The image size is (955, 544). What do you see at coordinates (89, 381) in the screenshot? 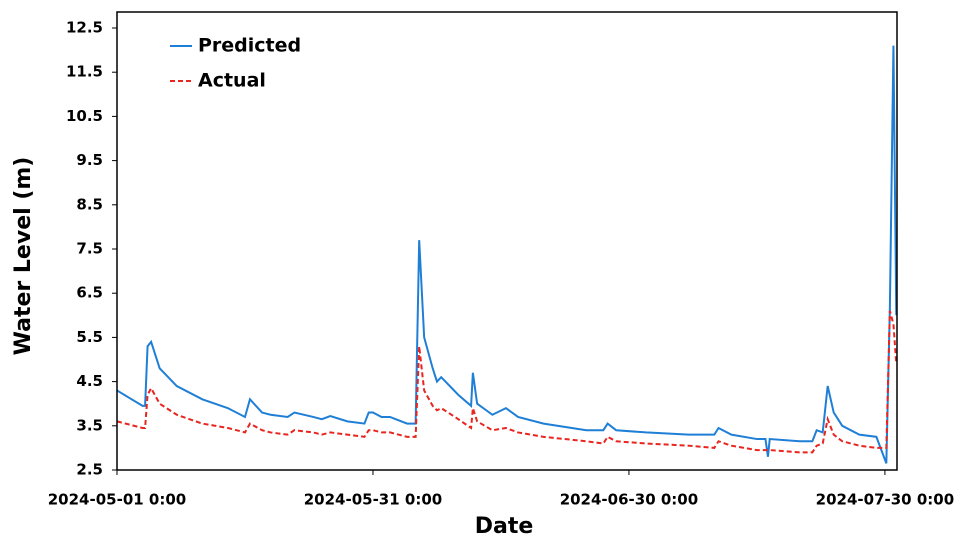
I see `y-tick-label: 4.5` at bounding box center [89, 381].